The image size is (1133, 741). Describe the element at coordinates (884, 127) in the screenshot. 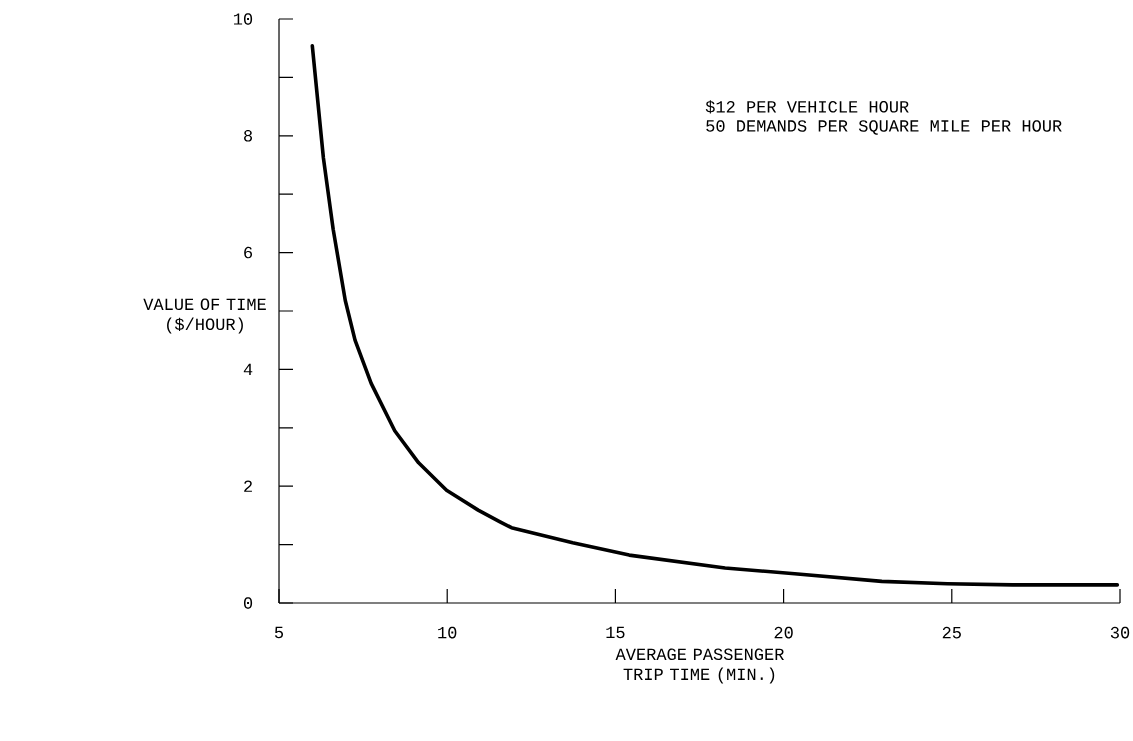

I see `annotation: 50 DEMANDS PER SQUARE MILE PER HOUR` at that location.